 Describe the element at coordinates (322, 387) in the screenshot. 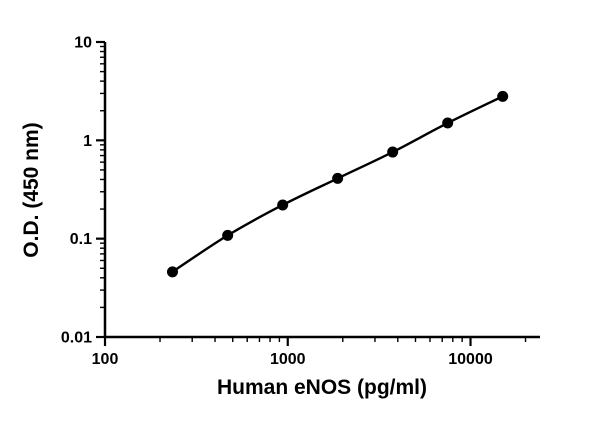

I see `x-axis-title: Human eNOS (pg/ml)` at that location.